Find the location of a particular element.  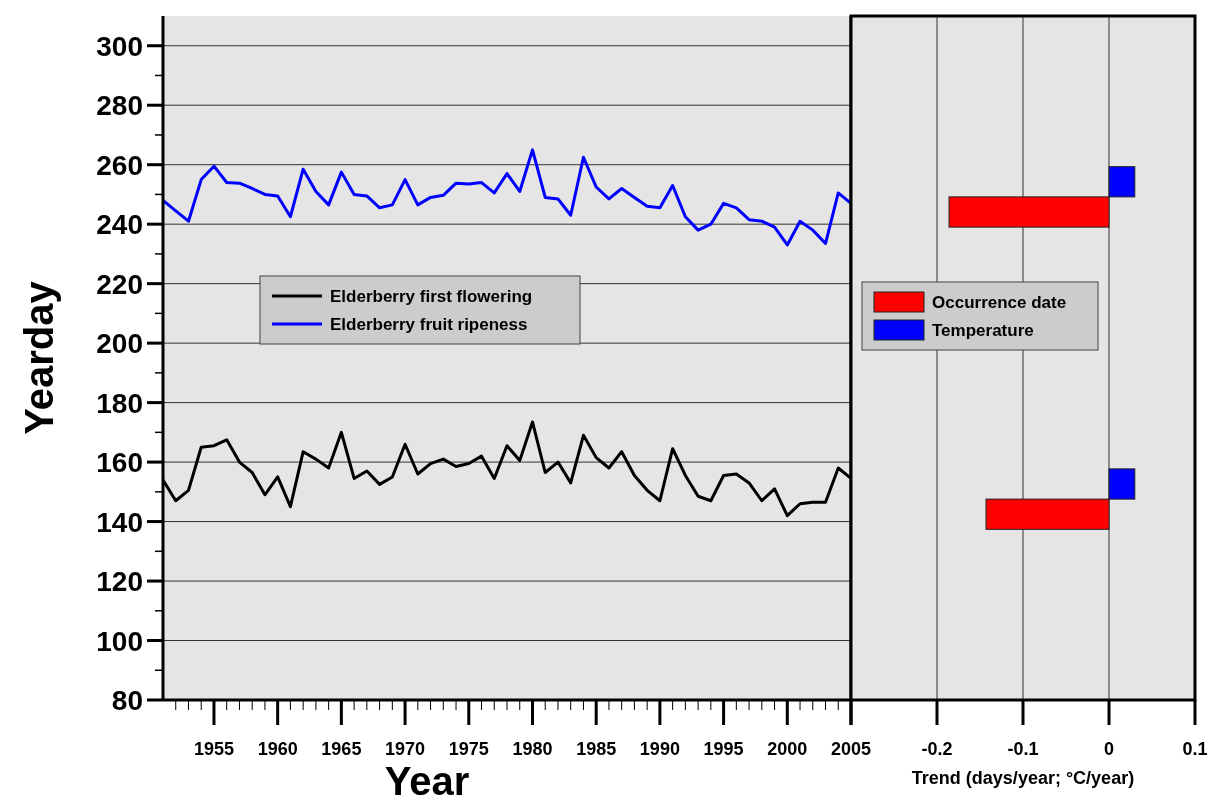

x-axis-title: Trend (days/year; °C/year) is located at coordinates (1023, 778).